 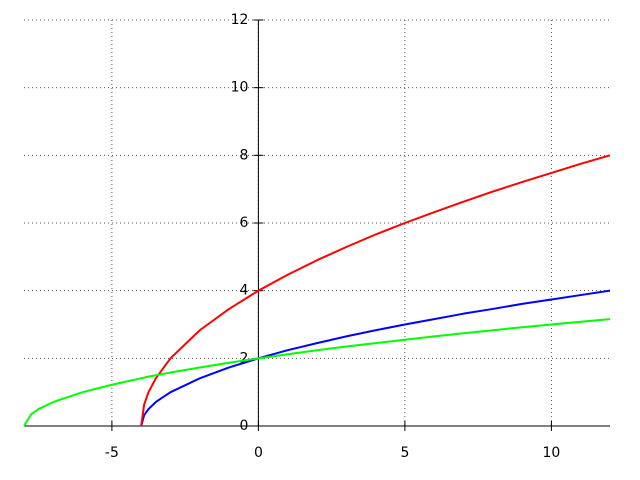 What do you see at coordinates (112, 453) in the screenshot?
I see `x-tick-label: -5` at bounding box center [112, 453].